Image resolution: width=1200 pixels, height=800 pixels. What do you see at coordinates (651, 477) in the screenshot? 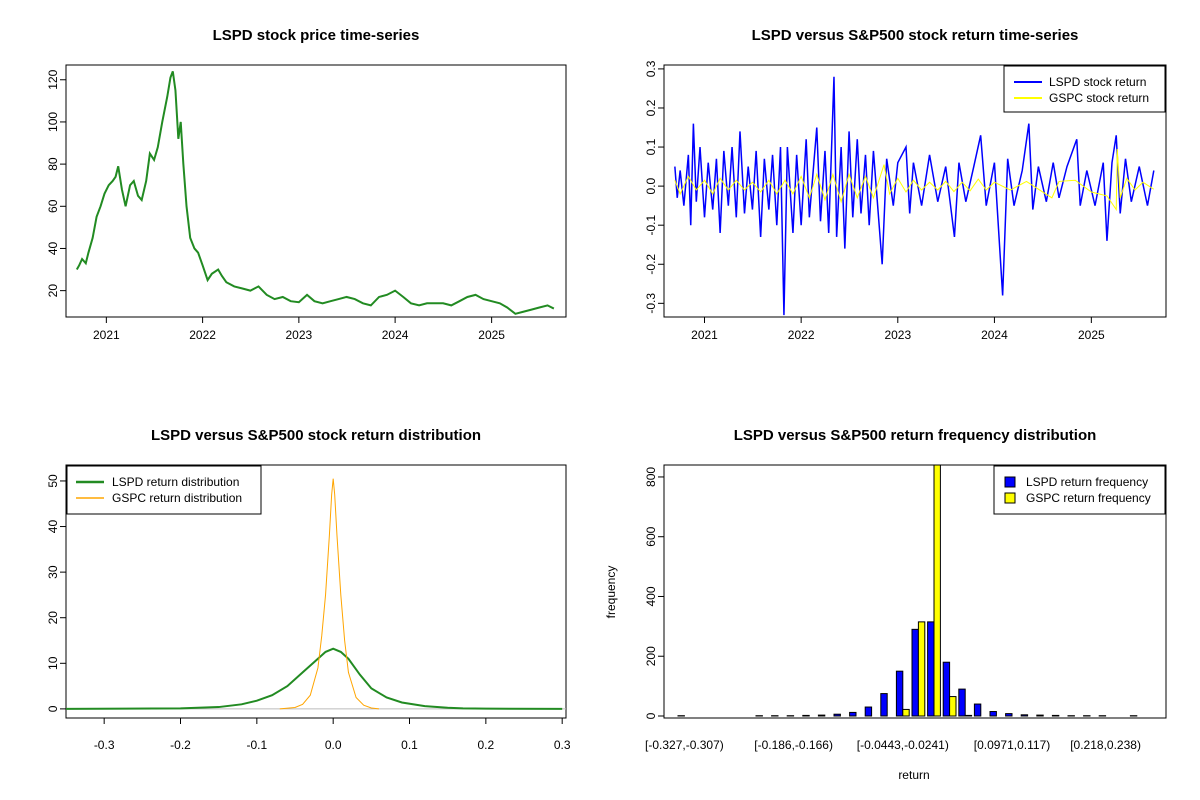
I see `y-tick-label: 800` at bounding box center [651, 477].